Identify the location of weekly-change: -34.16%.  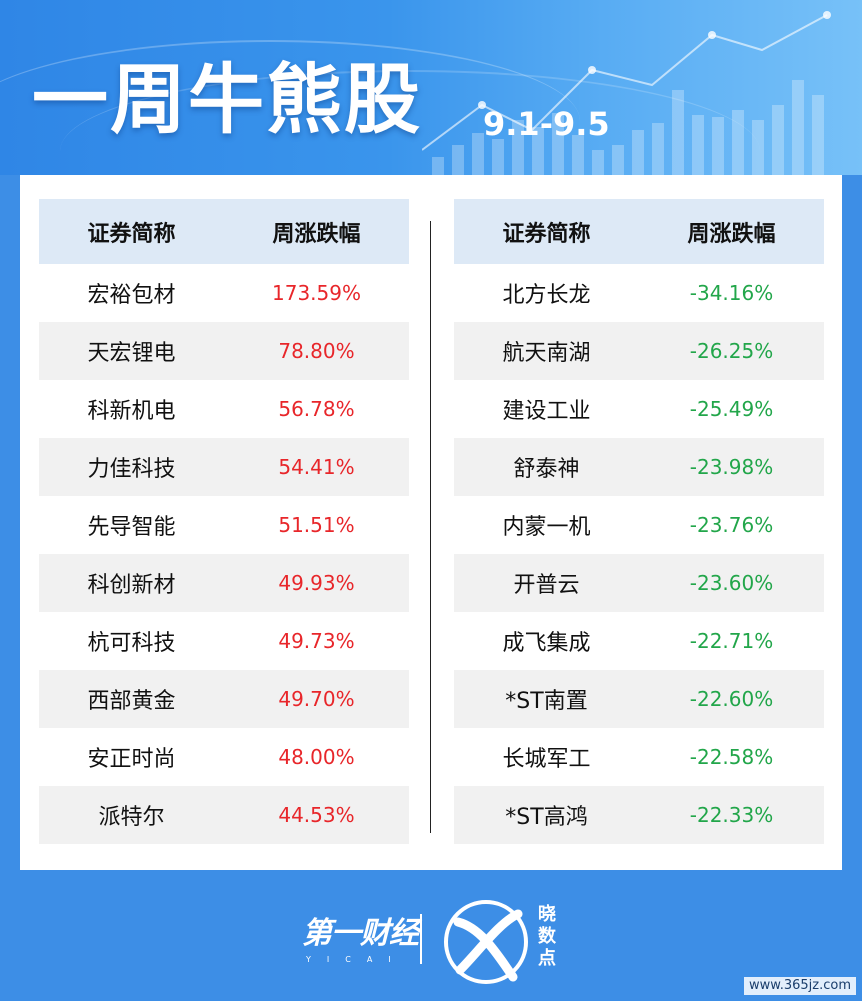
(731, 293).